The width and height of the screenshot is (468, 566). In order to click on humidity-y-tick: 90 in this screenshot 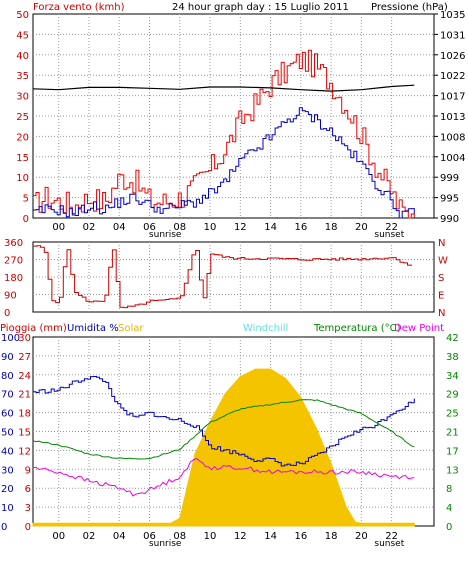, I will do `click(7, 357)`.